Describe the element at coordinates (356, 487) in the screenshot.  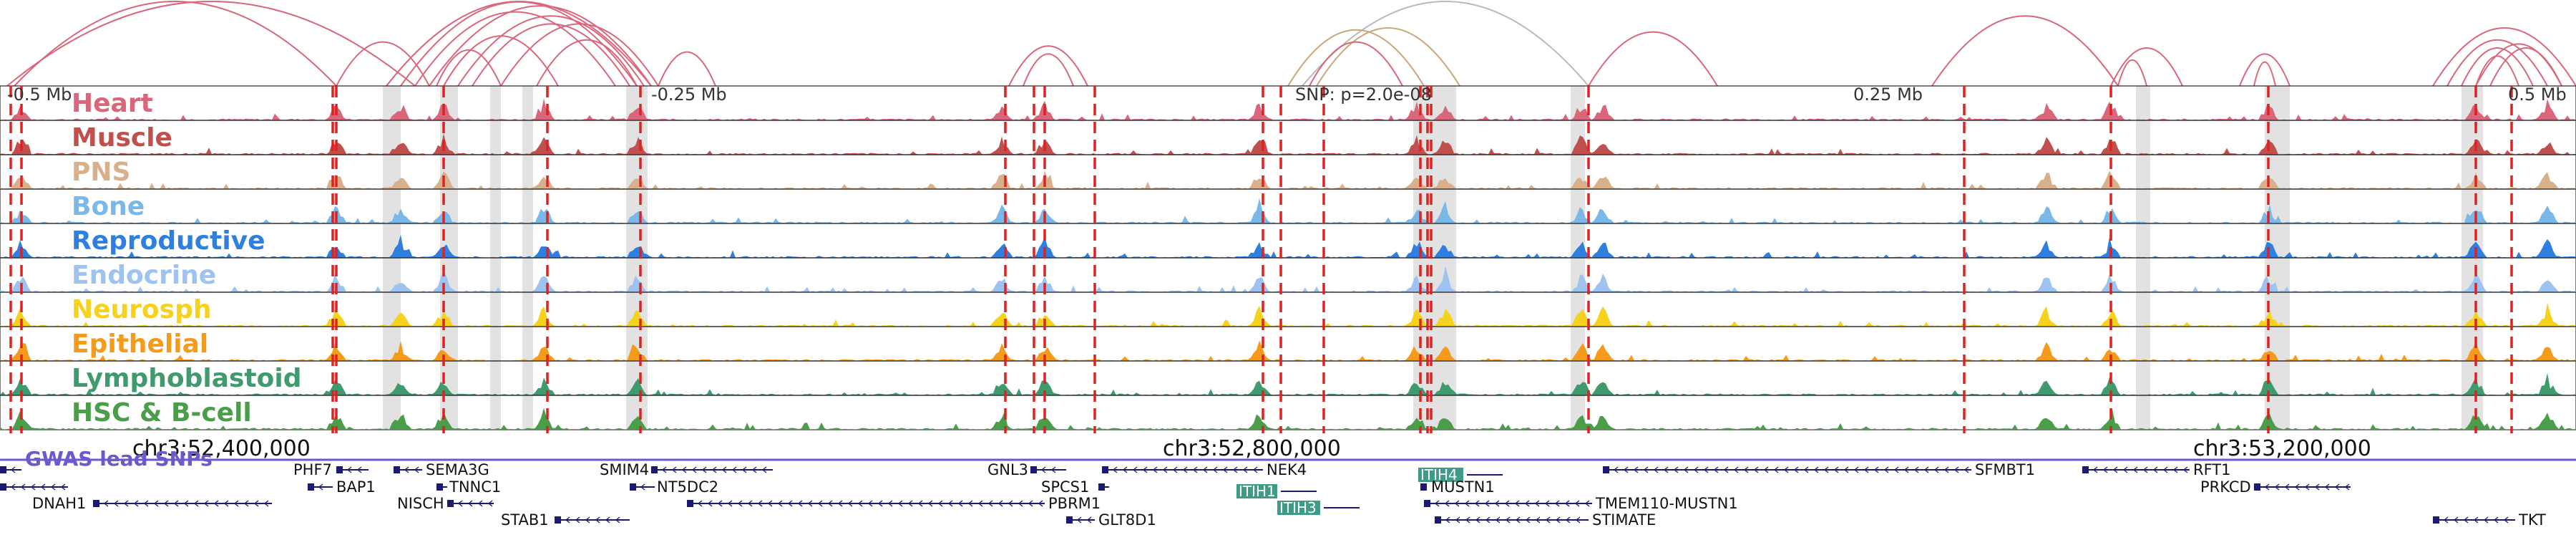
I see `gene-label: BAP1` at that location.